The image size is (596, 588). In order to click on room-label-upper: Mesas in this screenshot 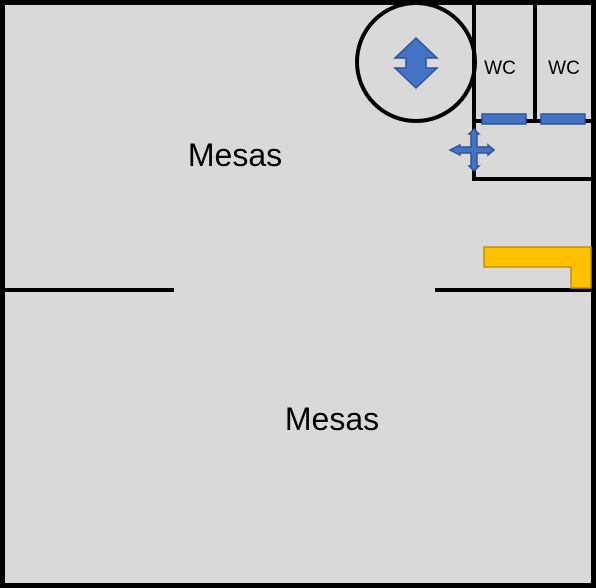, I will do `click(235, 155)`.